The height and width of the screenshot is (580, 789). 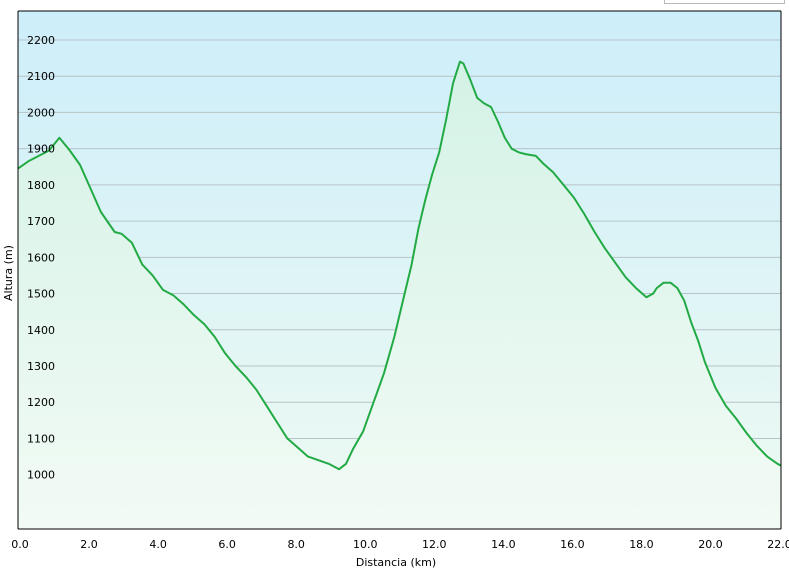 What do you see at coordinates (20, 544) in the screenshot?
I see `x-tick-label: 0.0` at bounding box center [20, 544].